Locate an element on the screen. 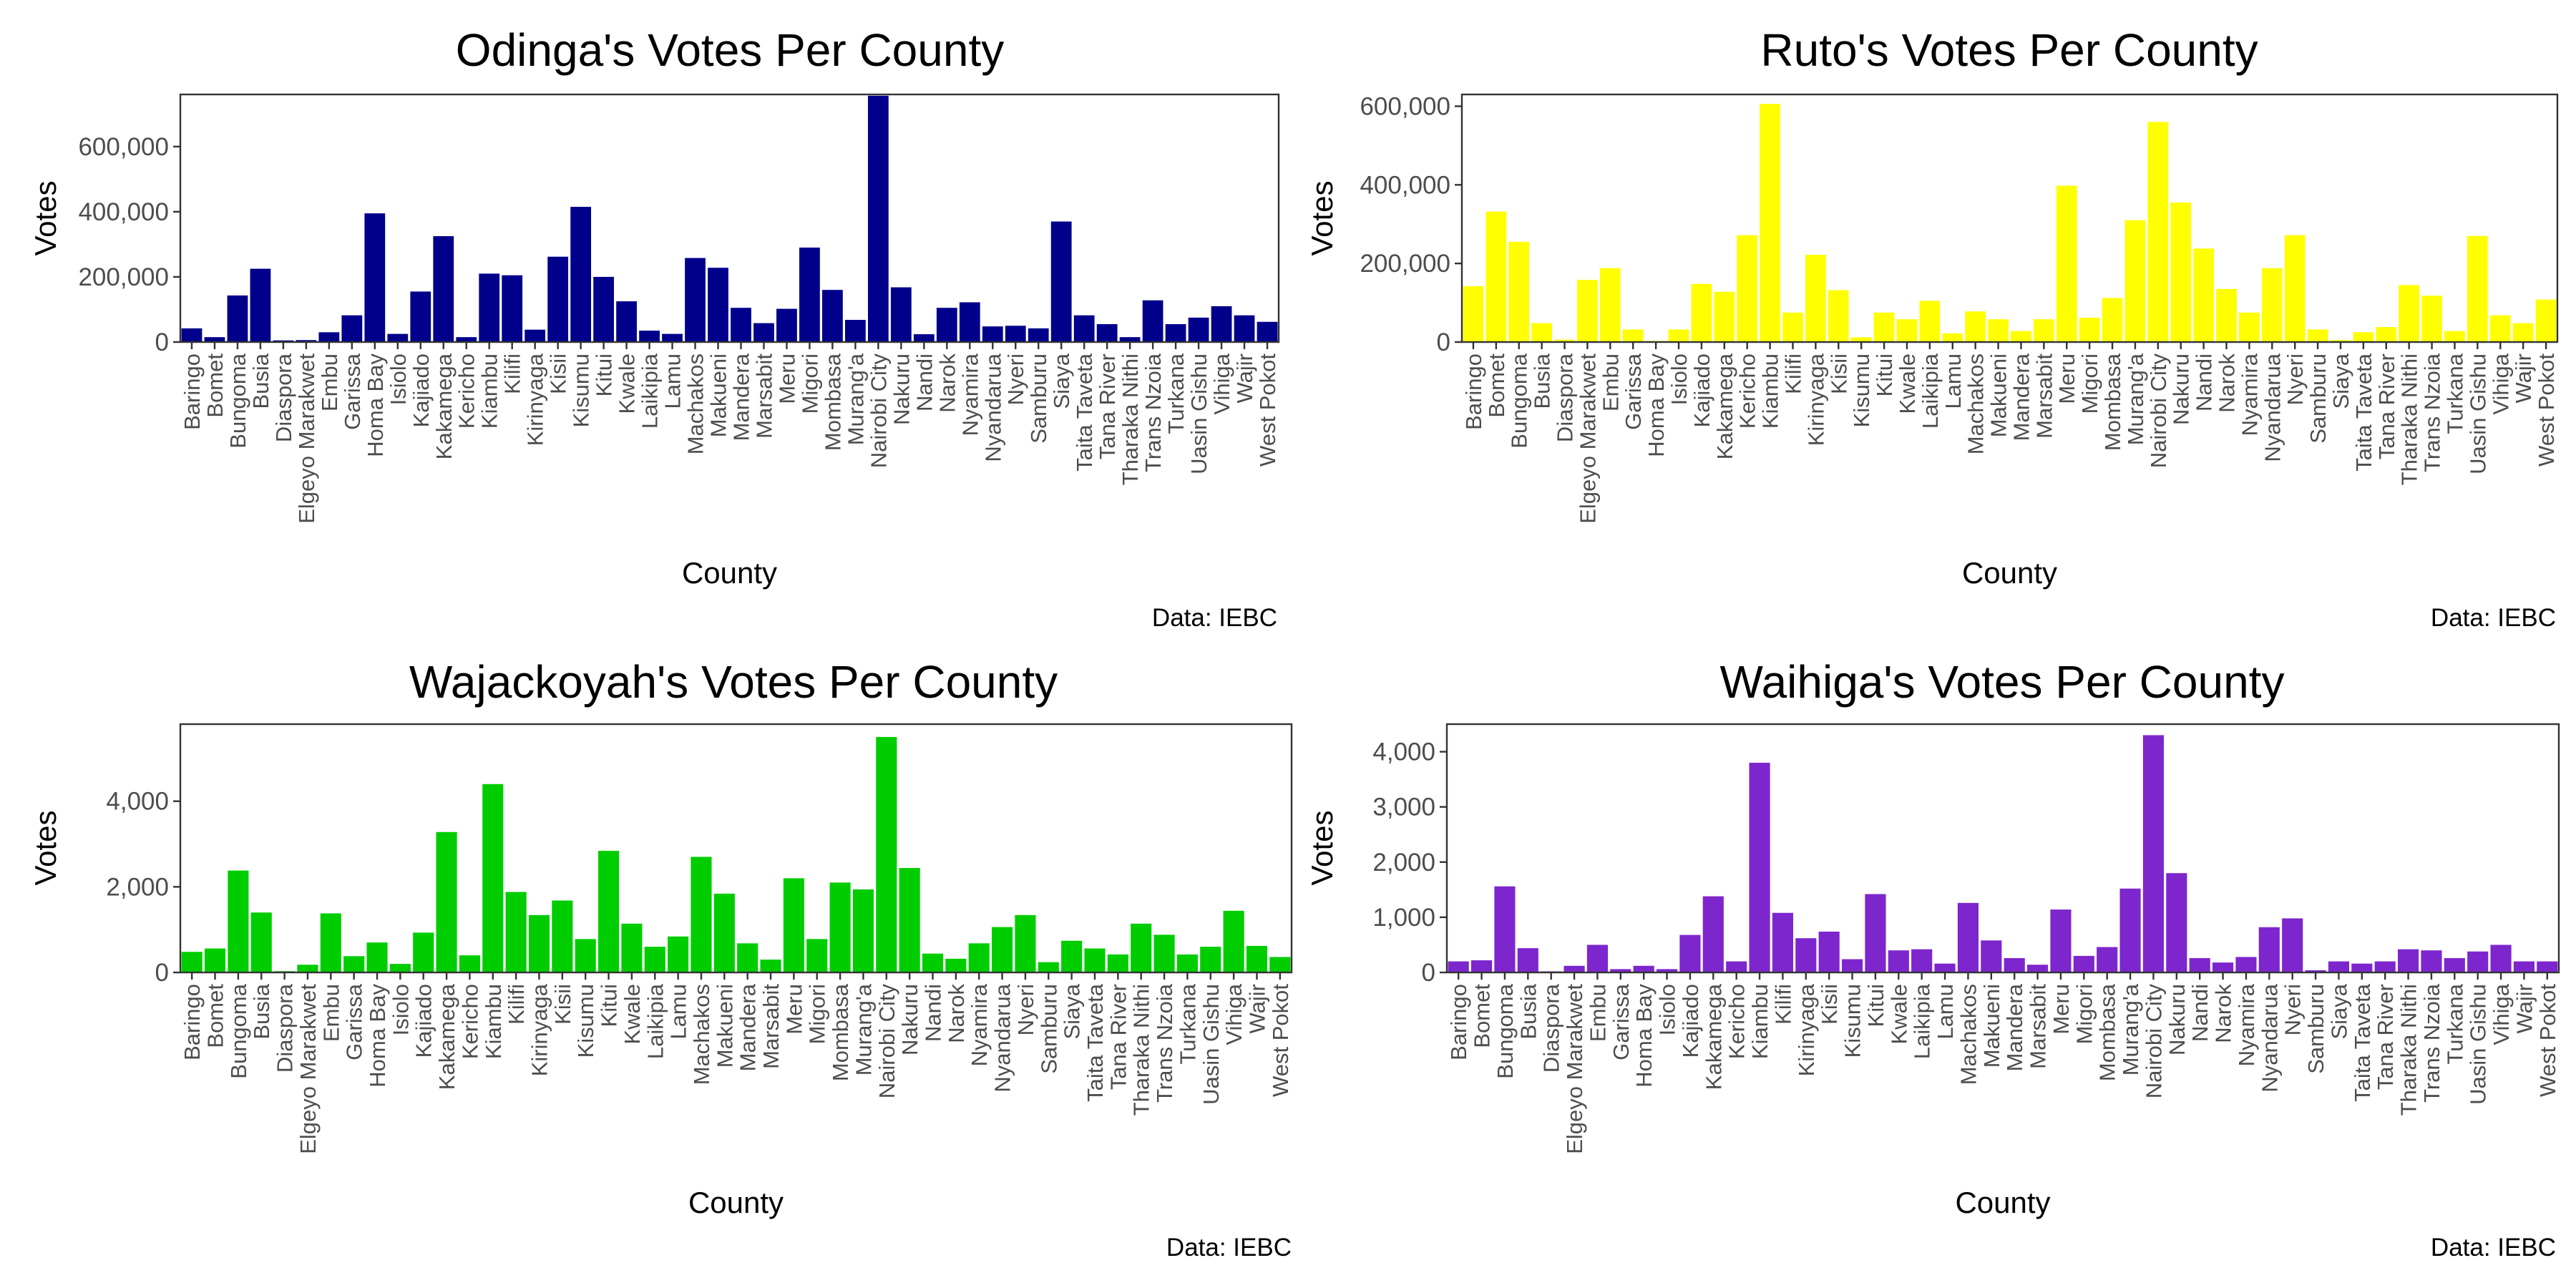 The image size is (2576, 1288). x-tick-label: Kilifi is located at coordinates (1792, 373).